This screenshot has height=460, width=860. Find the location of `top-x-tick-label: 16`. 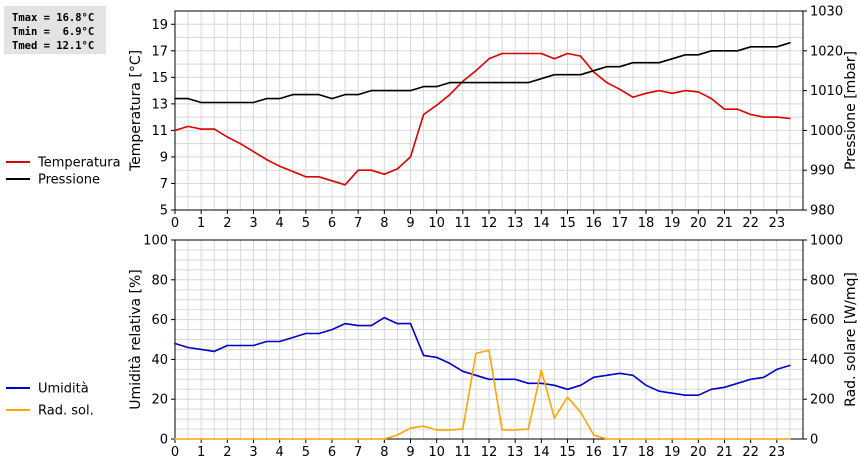

top-x-tick-label: 16 is located at coordinates (593, 223).